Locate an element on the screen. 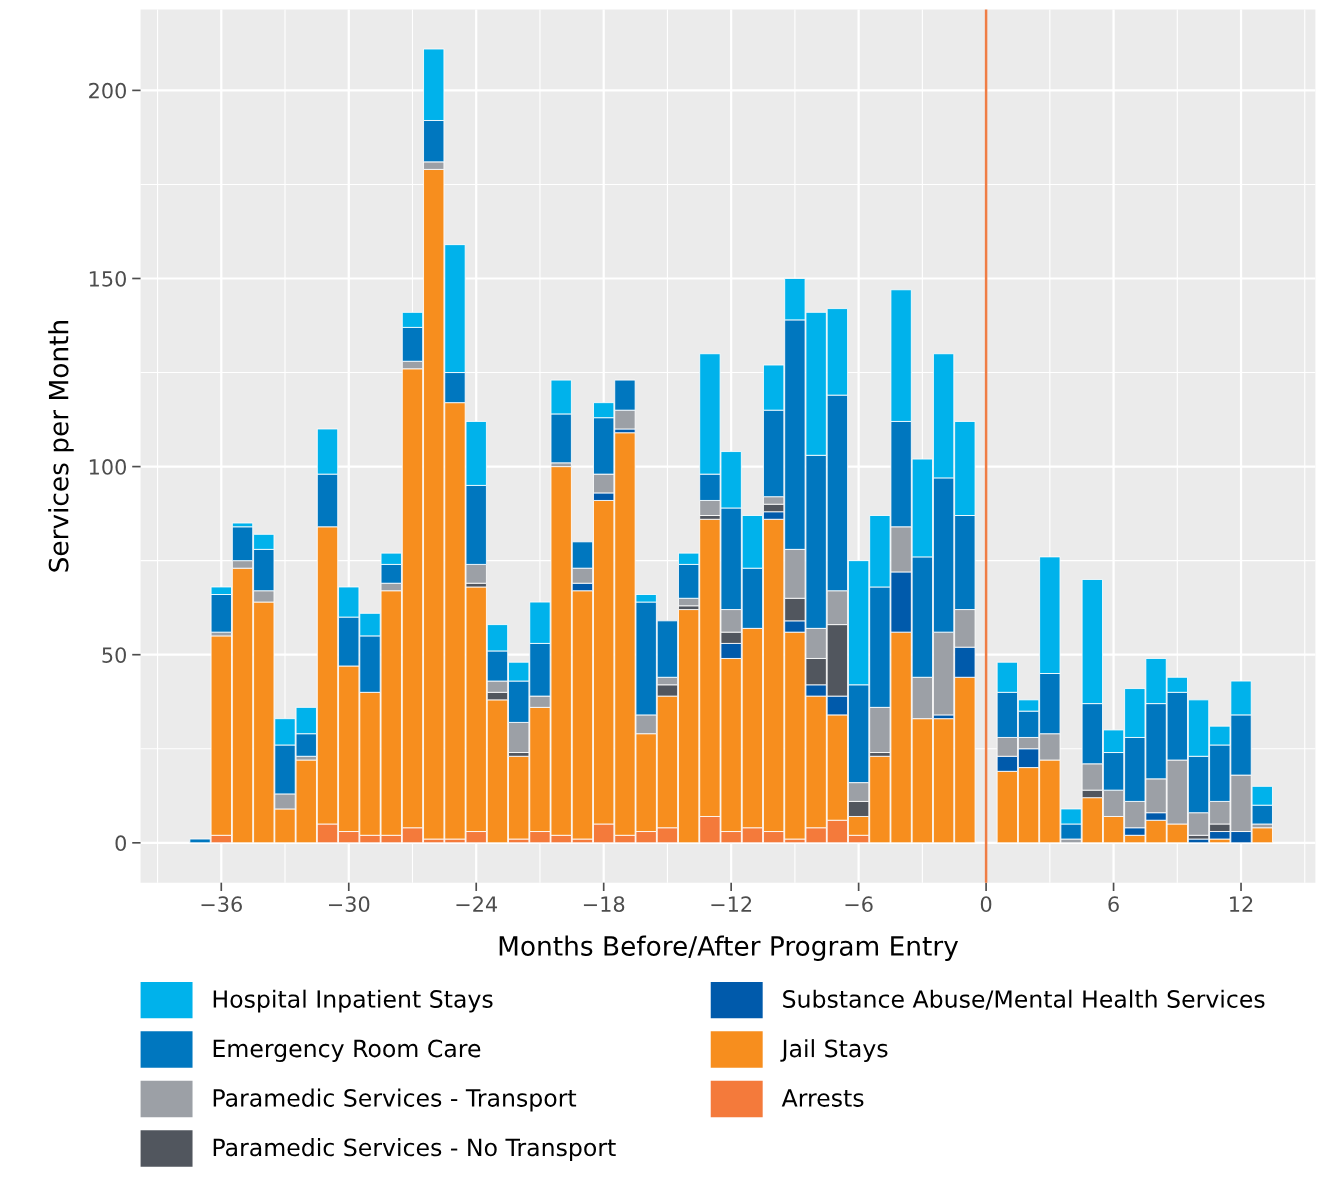  x-tick-label: 6 is located at coordinates (1113, 904).